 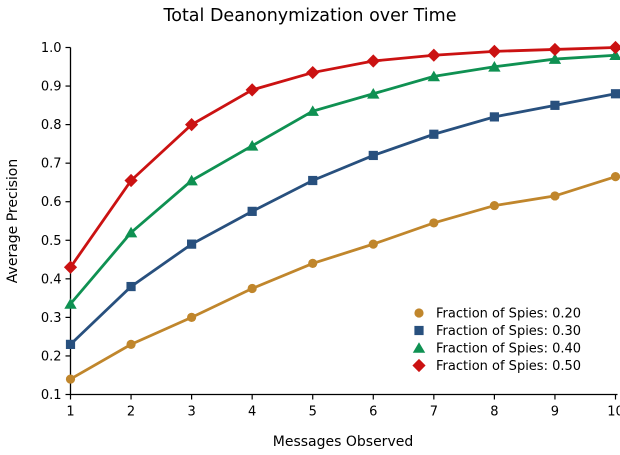 I want to click on legend-item: Fraction of Spies: 0.30, so click(x=497, y=331).